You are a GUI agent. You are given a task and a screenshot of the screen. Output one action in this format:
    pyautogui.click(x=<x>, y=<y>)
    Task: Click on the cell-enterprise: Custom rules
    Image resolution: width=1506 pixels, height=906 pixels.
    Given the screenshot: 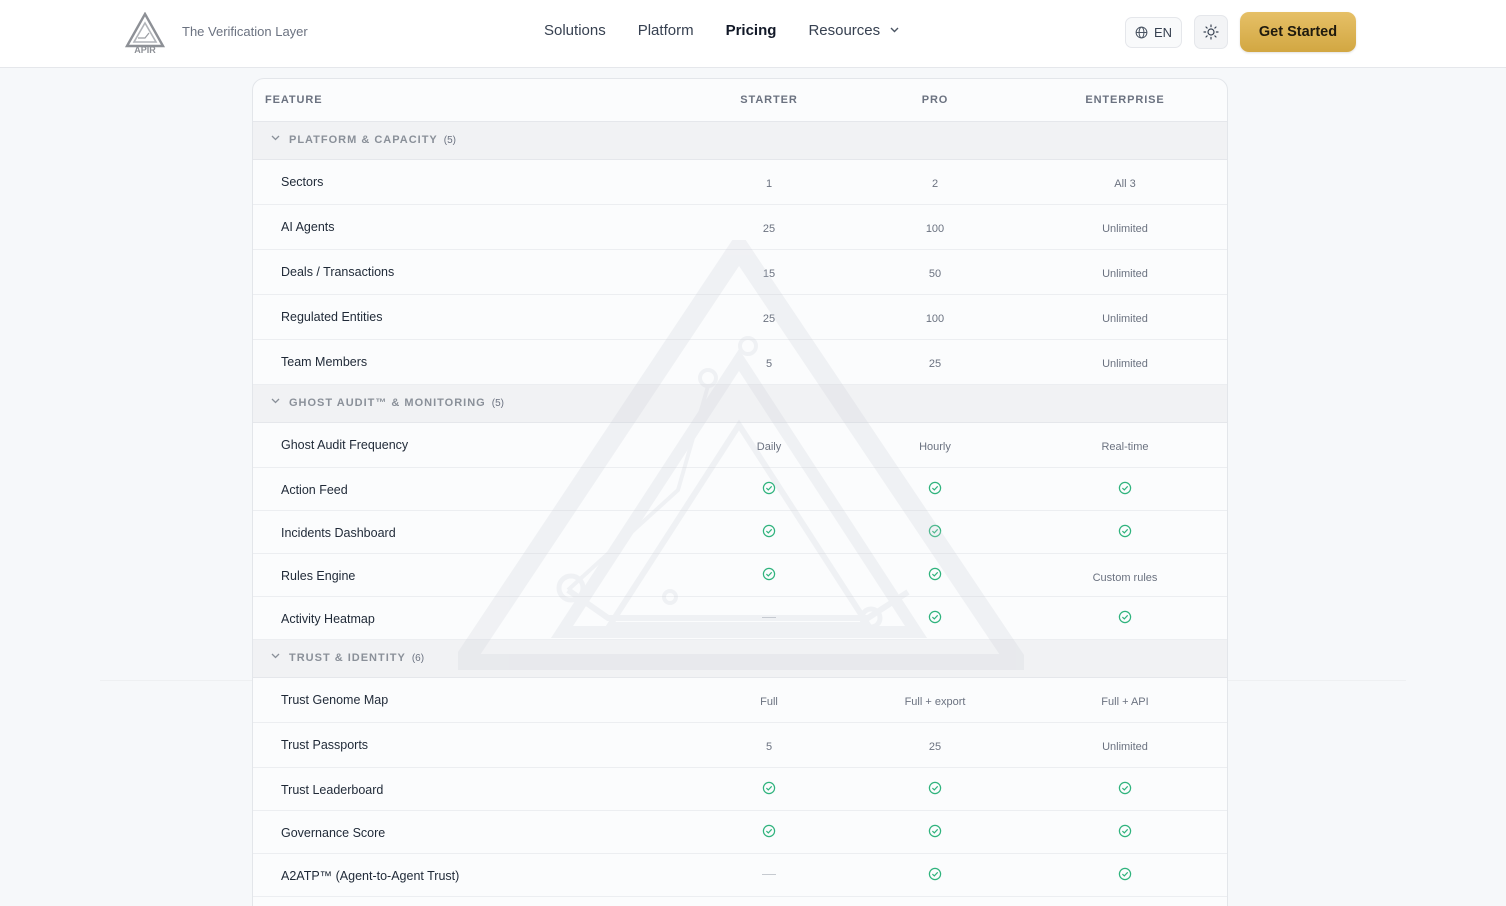 What is the action you would take?
    pyautogui.click(x=1125, y=578)
    